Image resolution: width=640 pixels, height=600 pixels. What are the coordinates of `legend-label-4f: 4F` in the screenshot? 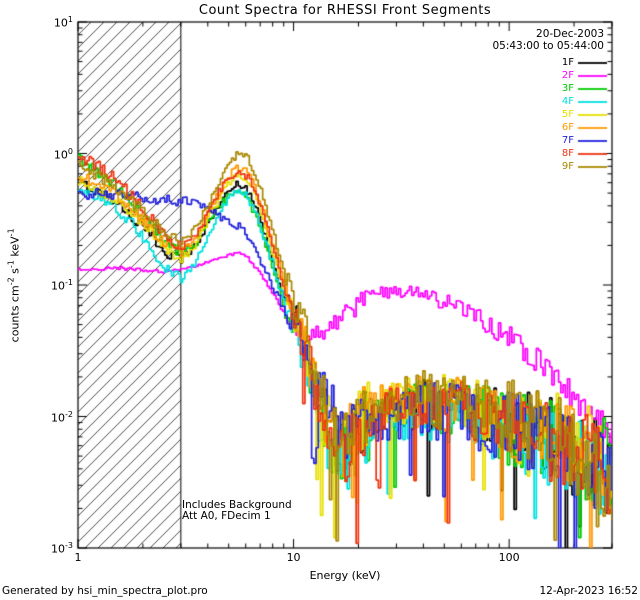 It's located at (567, 101).